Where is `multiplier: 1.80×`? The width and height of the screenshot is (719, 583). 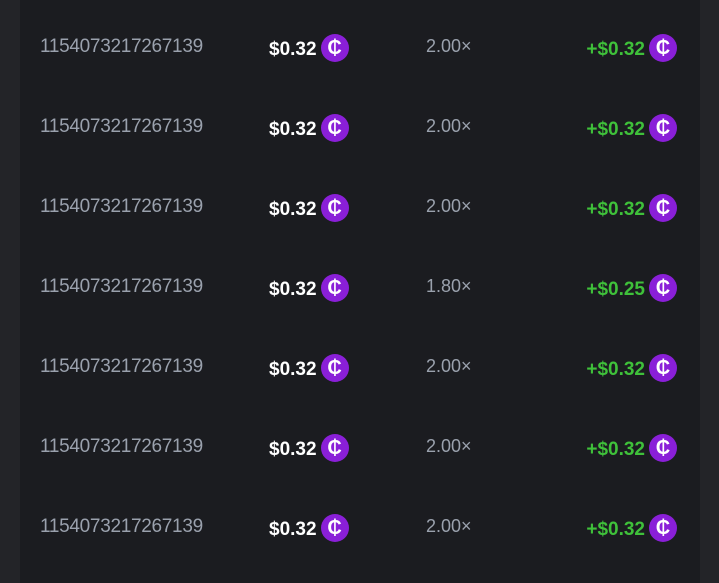
multiplier: 1.80× is located at coordinates (449, 286).